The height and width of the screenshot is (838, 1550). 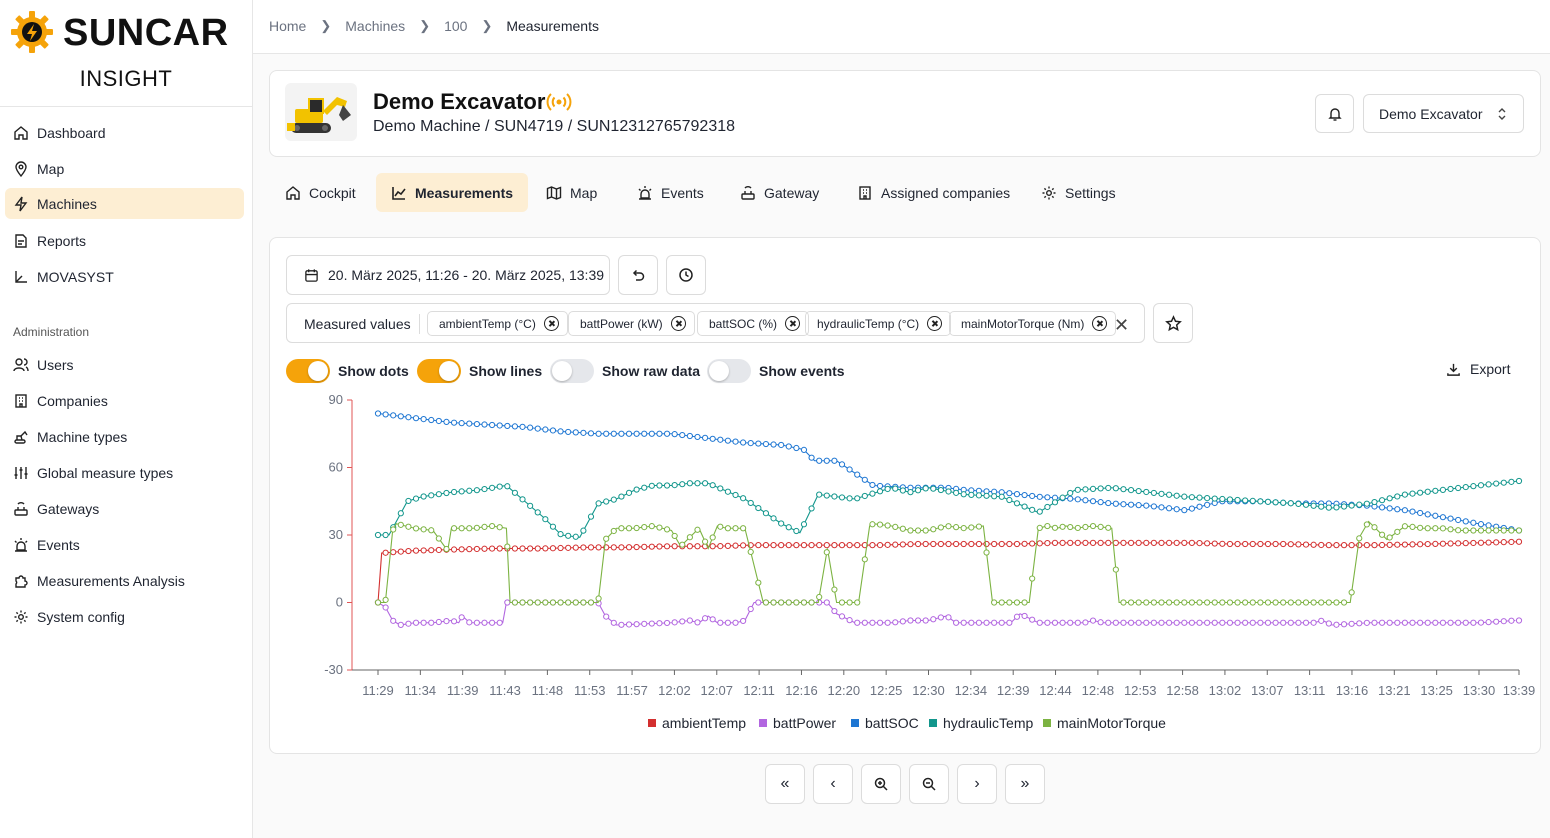 I want to click on jump-last-button: », so click(x=1025, y=784).